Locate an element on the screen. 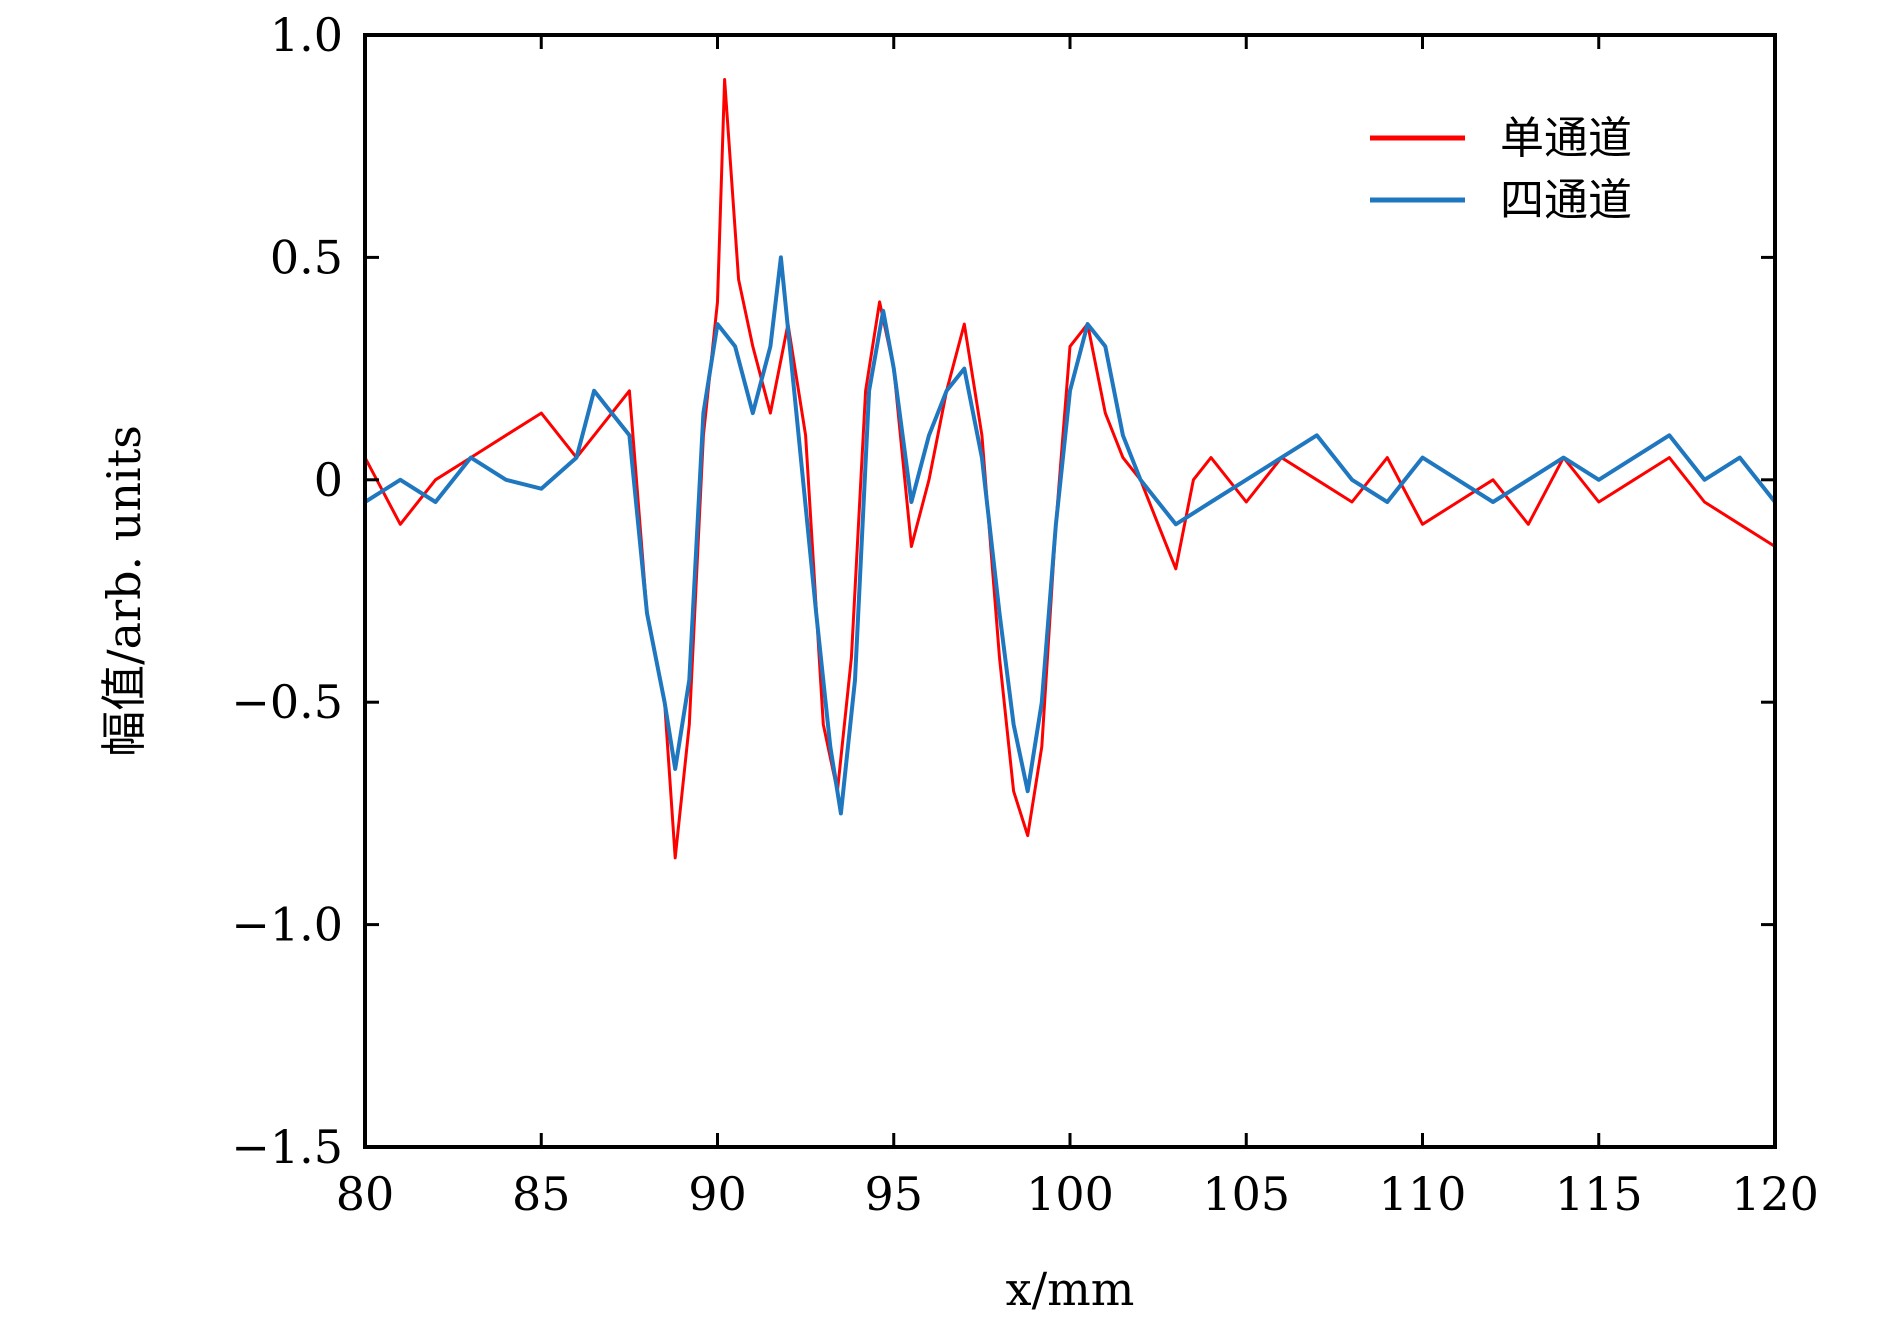 The height and width of the screenshot is (1328, 1890). x-tick-label: 120 is located at coordinates (1775, 1194).